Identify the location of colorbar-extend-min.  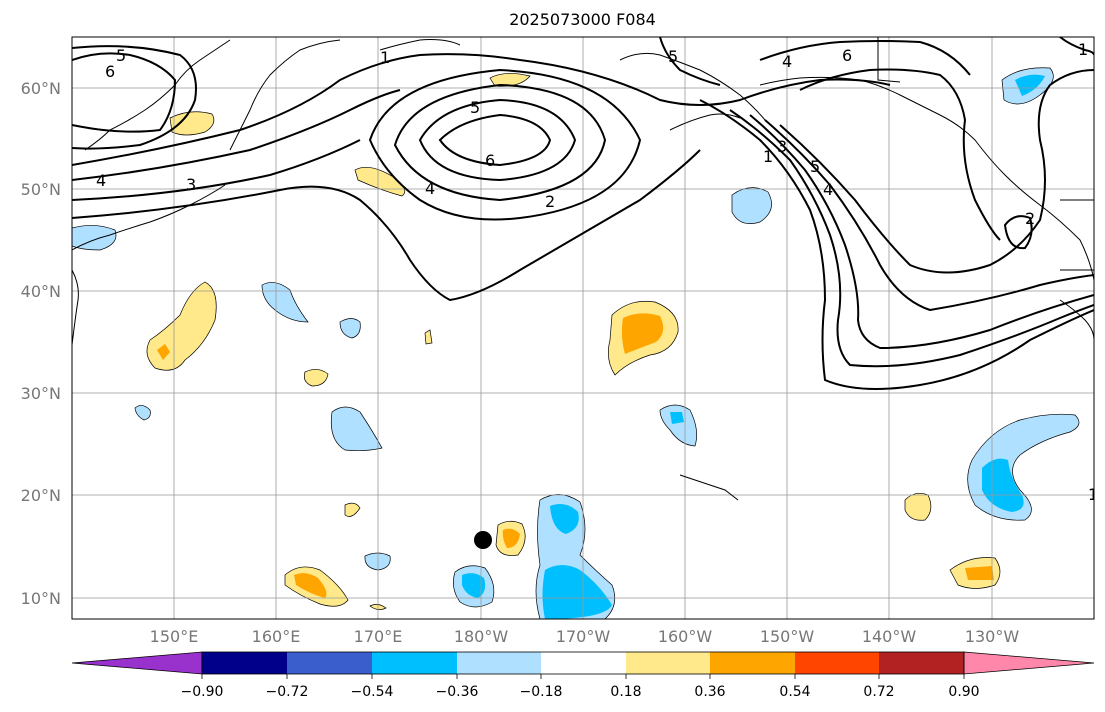
(137, 663).